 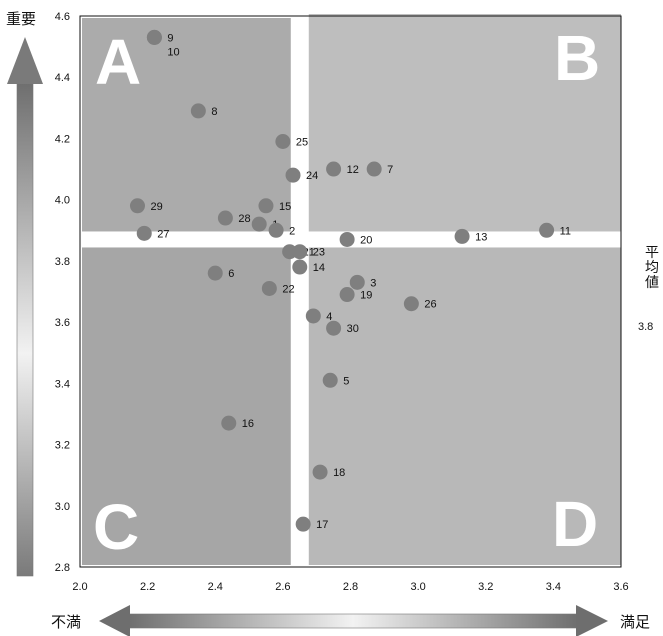 I want to click on y-tick-label: 3.8, so click(x=62, y=262).